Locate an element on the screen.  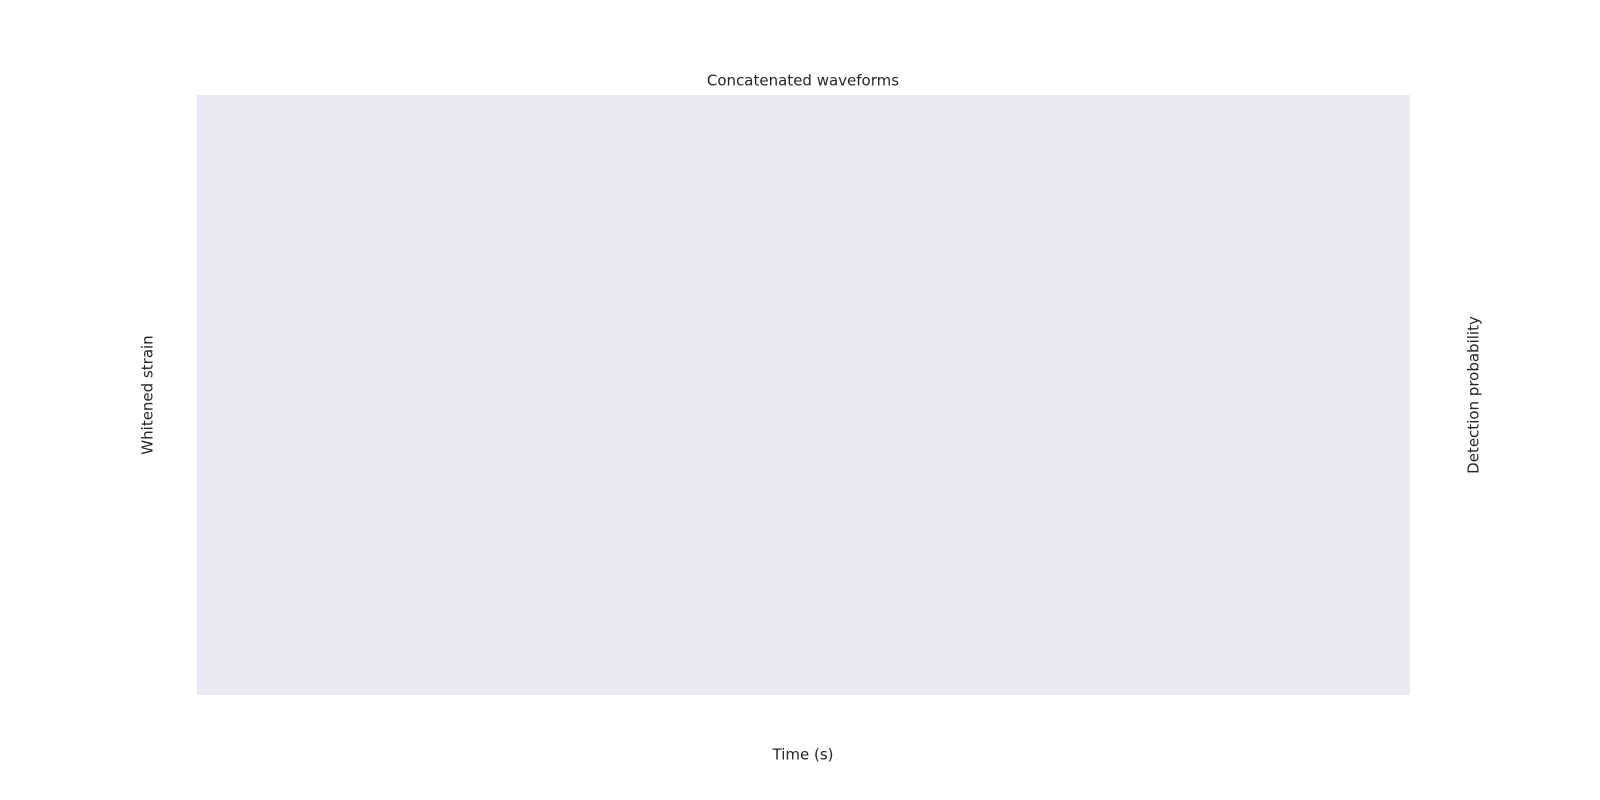
y-axis-label: Whitened strain is located at coordinates (148, 394).